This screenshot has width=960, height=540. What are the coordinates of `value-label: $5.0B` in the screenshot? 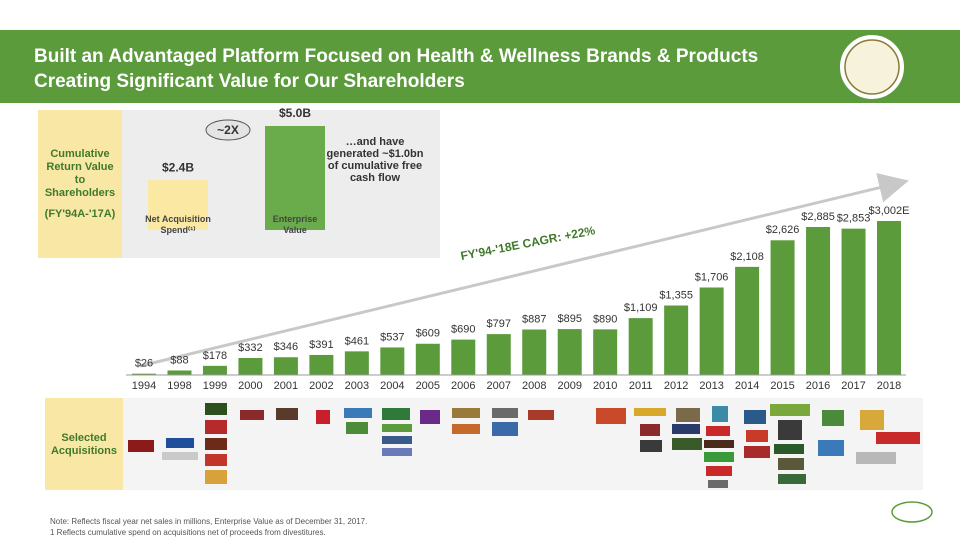 It's located at (295, 113).